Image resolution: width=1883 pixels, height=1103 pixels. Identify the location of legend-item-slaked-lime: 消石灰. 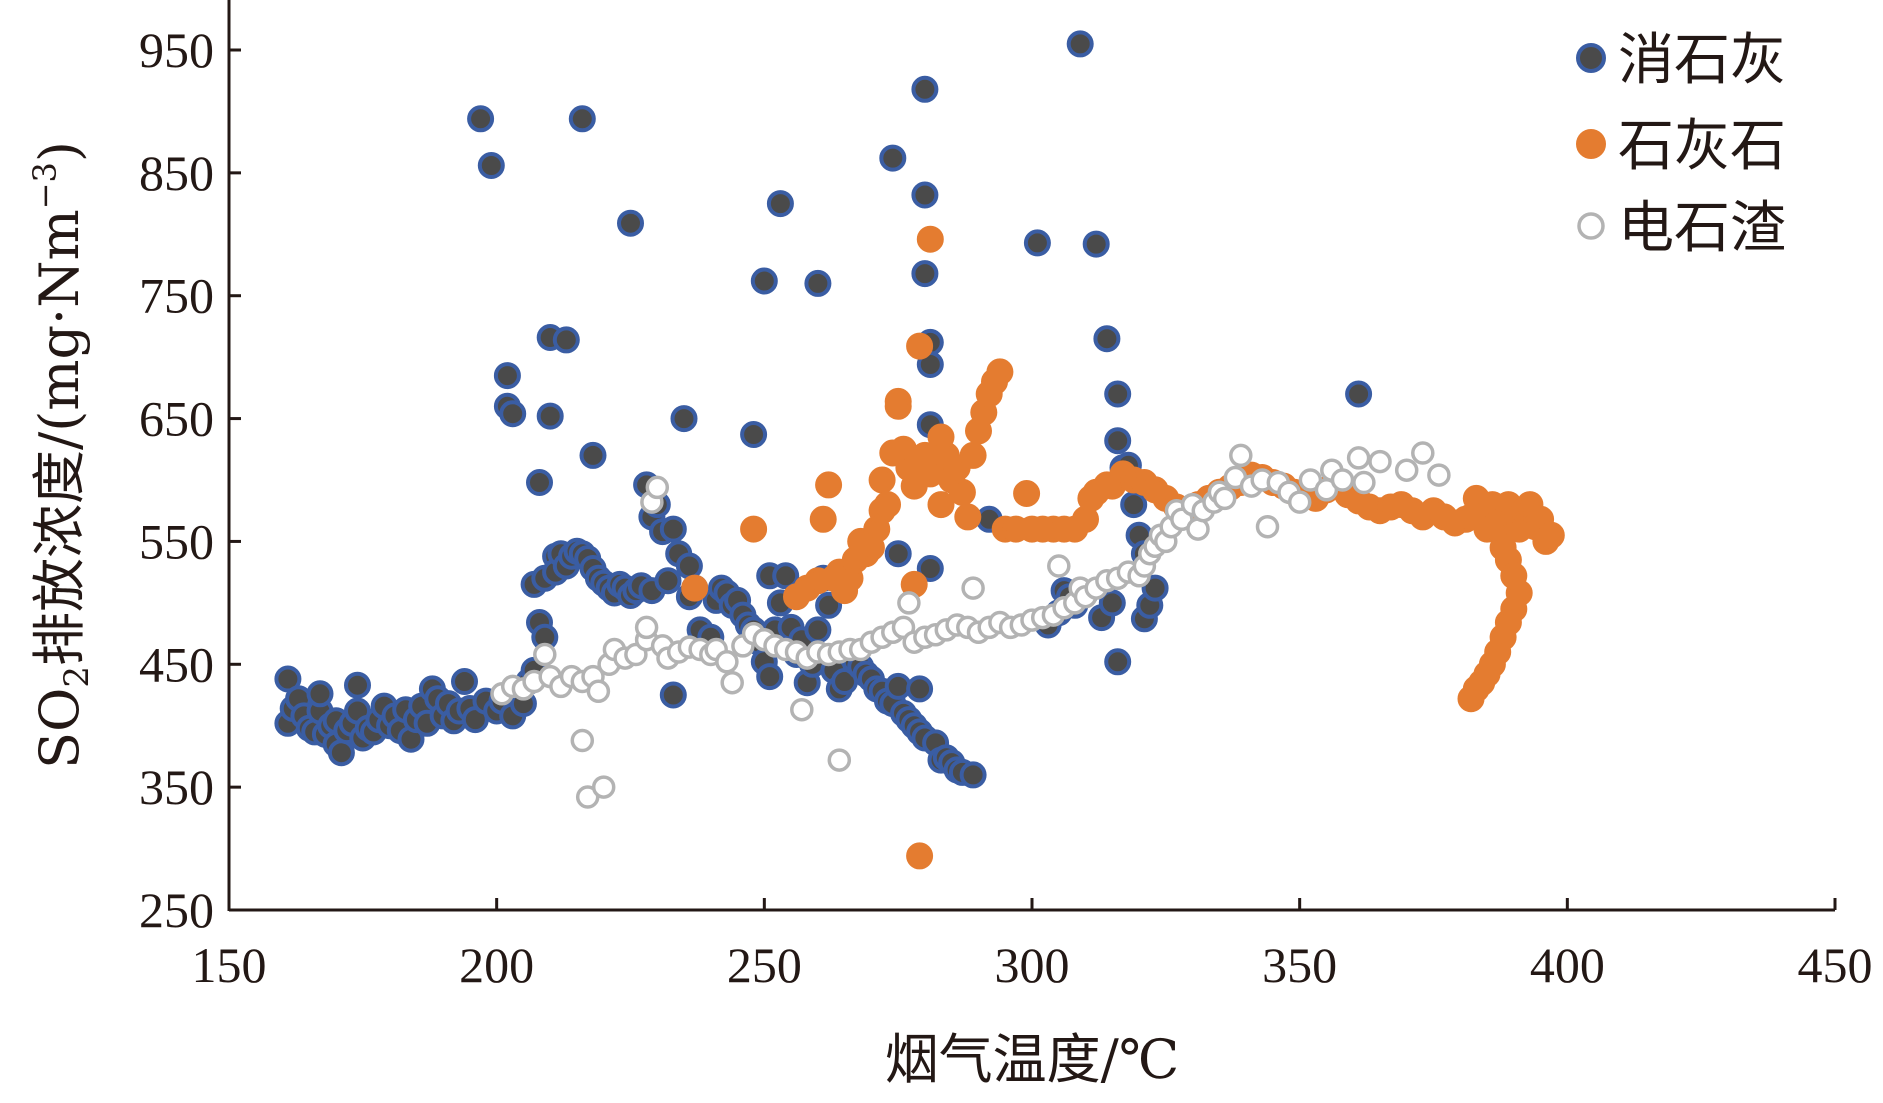
(1681, 60).